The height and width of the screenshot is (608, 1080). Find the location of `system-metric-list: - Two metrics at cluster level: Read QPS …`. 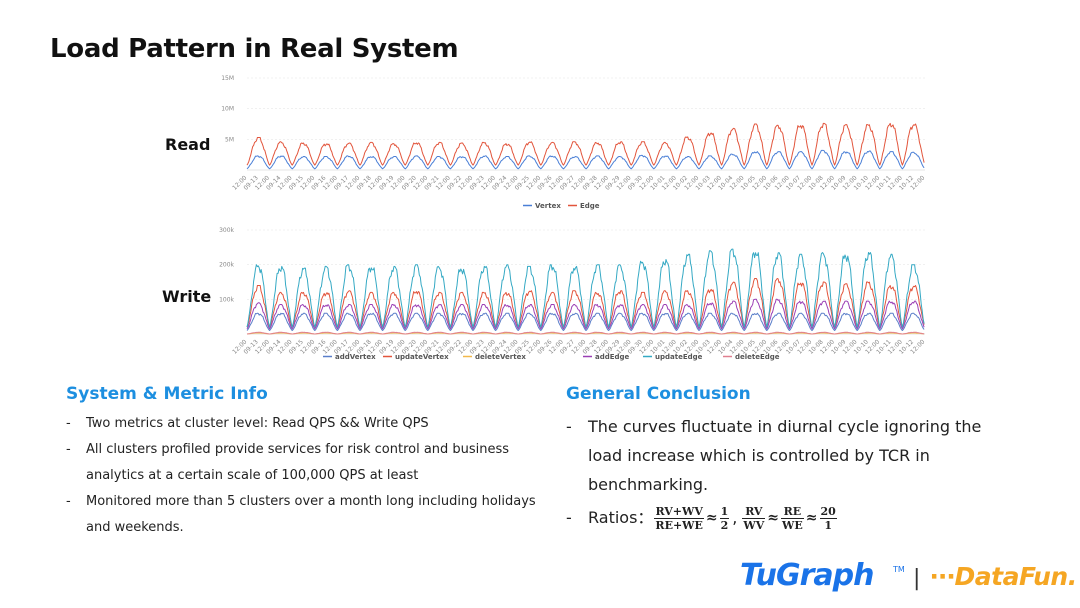

system-metric-list: - Two metrics at cluster level: Read QPS … is located at coordinates (301, 476).